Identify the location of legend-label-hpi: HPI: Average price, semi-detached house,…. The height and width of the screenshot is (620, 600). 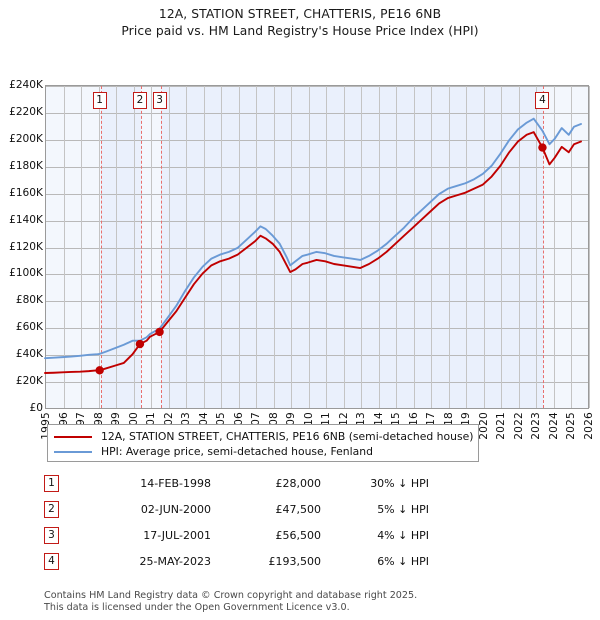
(237, 451).